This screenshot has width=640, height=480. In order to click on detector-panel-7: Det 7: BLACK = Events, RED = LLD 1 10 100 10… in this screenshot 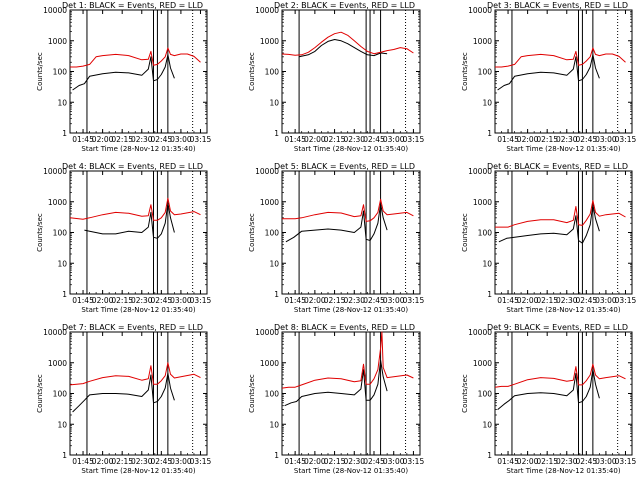, I will do `click(124, 399)`.